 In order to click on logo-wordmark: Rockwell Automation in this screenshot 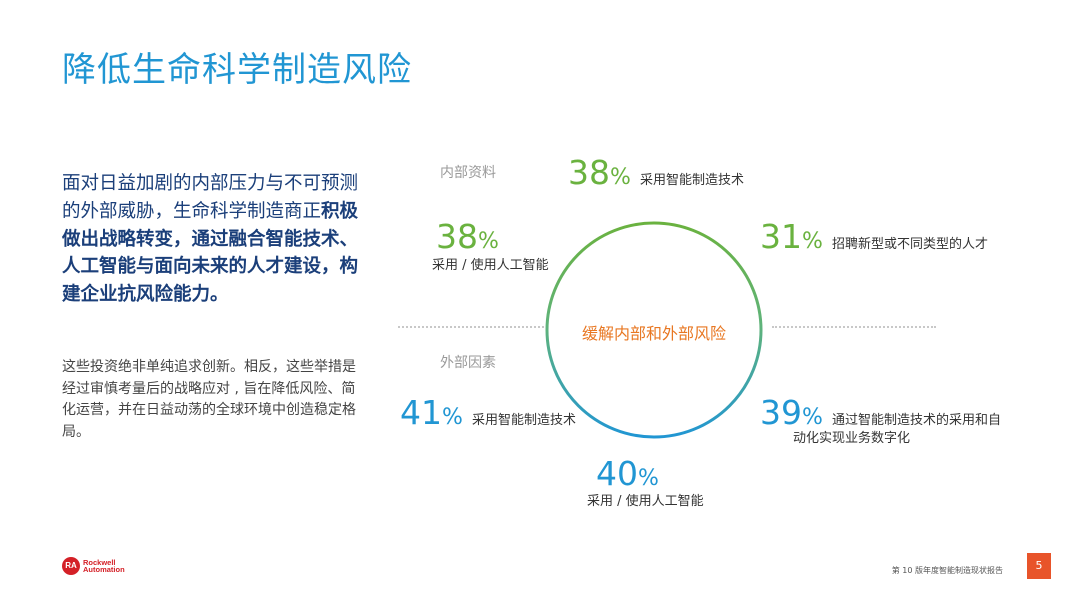, I will do `click(104, 565)`.